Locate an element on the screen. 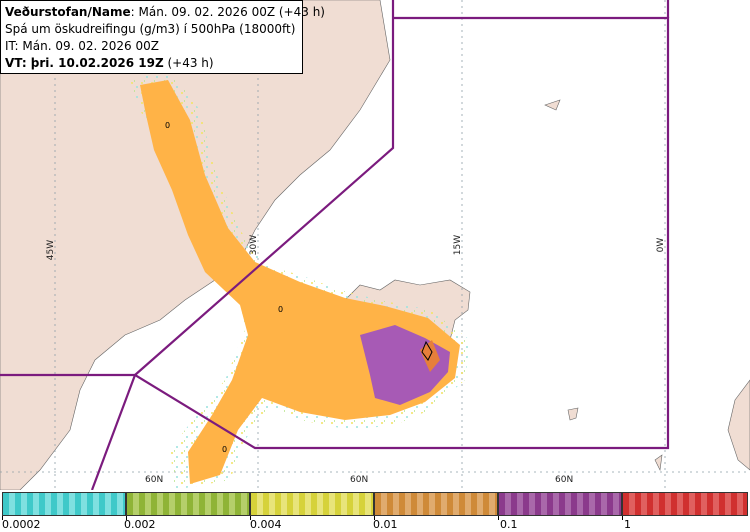 This screenshot has height=532, width=750. header-run-time: : Mán. 09. 02. 2026 00Z (+43 h) is located at coordinates (227, 12).